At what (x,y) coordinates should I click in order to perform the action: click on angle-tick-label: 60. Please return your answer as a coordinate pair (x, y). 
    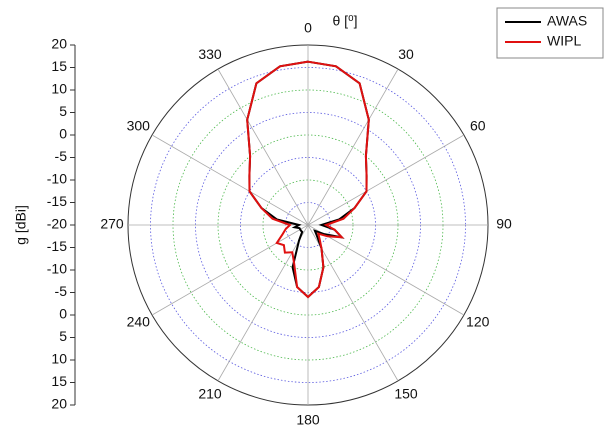
    Looking at the image, I should click on (478, 126).